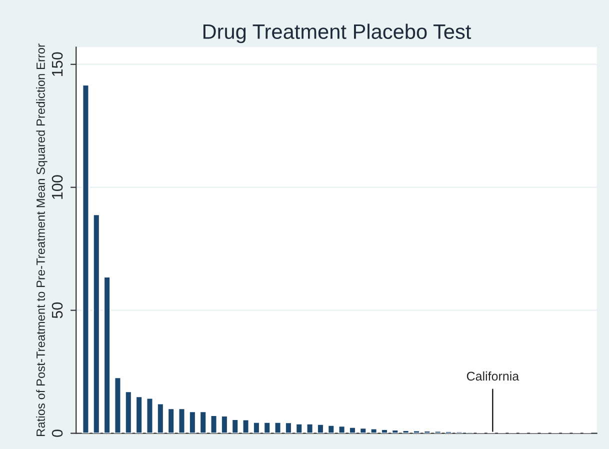 This screenshot has height=449, width=609. I want to click on y-tick-label: 150, so click(57, 64).